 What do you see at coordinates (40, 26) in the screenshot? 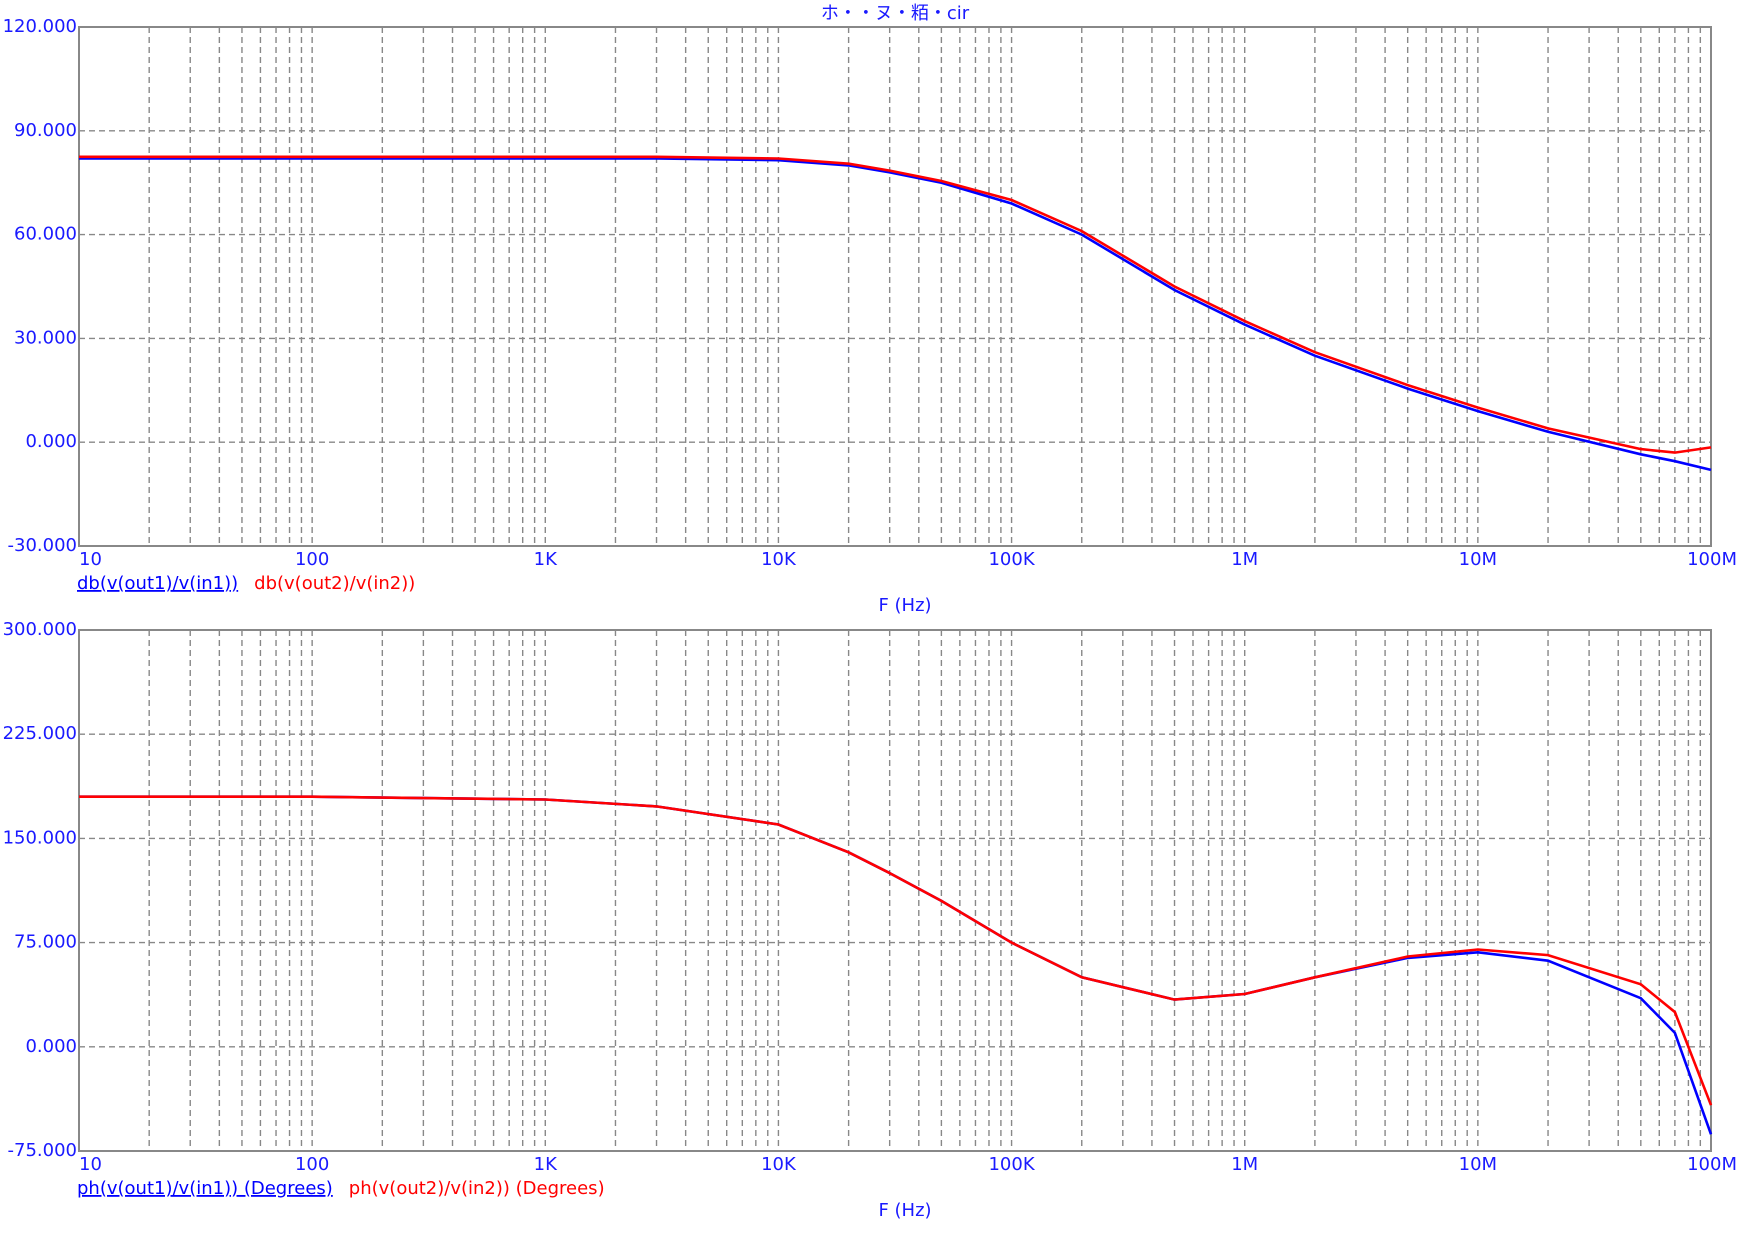
I see `y-tick-label: 120.000` at bounding box center [40, 26].